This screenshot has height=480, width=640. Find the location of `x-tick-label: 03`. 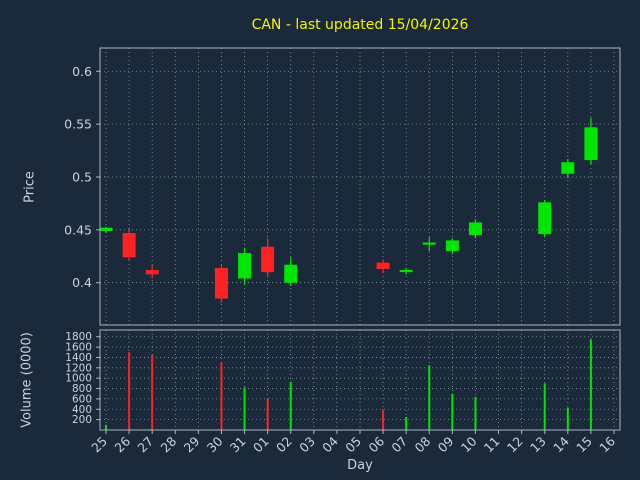

x-tick-label: 03 is located at coordinates (307, 445).